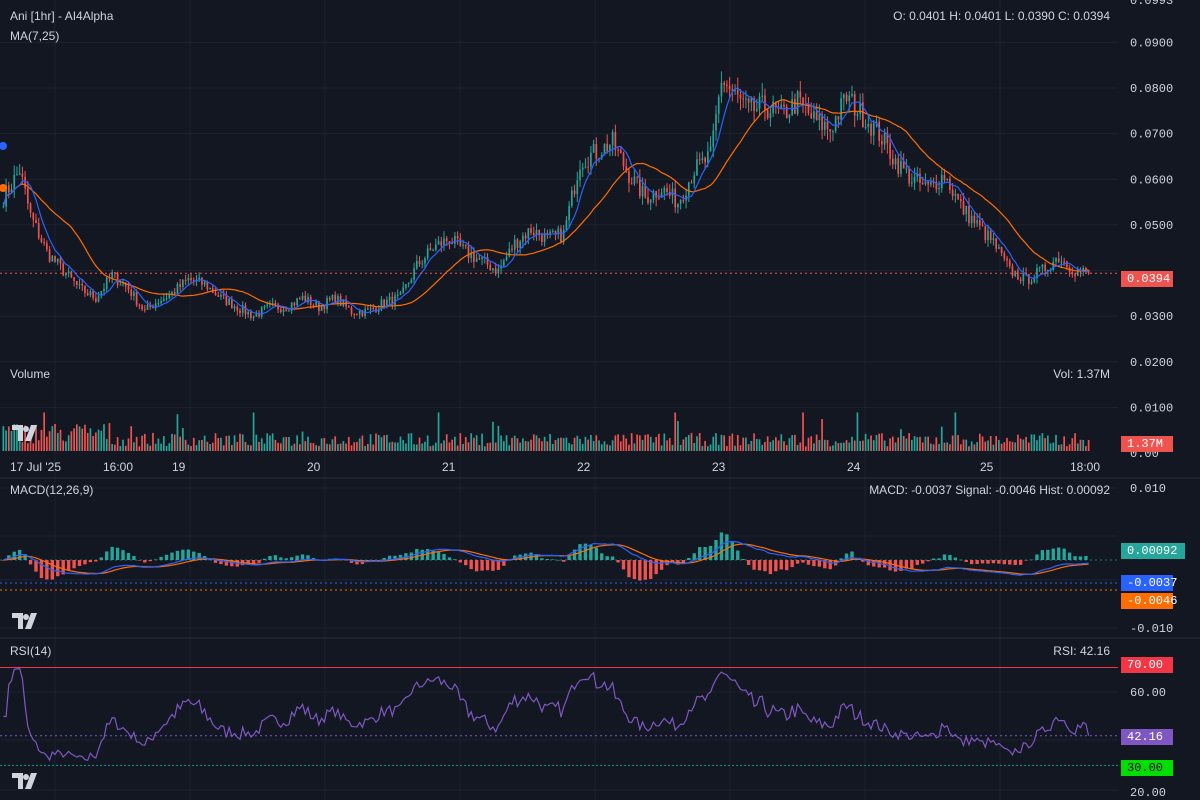 This screenshot has height=800, width=1200. What do you see at coordinates (314, 467) in the screenshot?
I see `time-axis-label: 20` at bounding box center [314, 467].